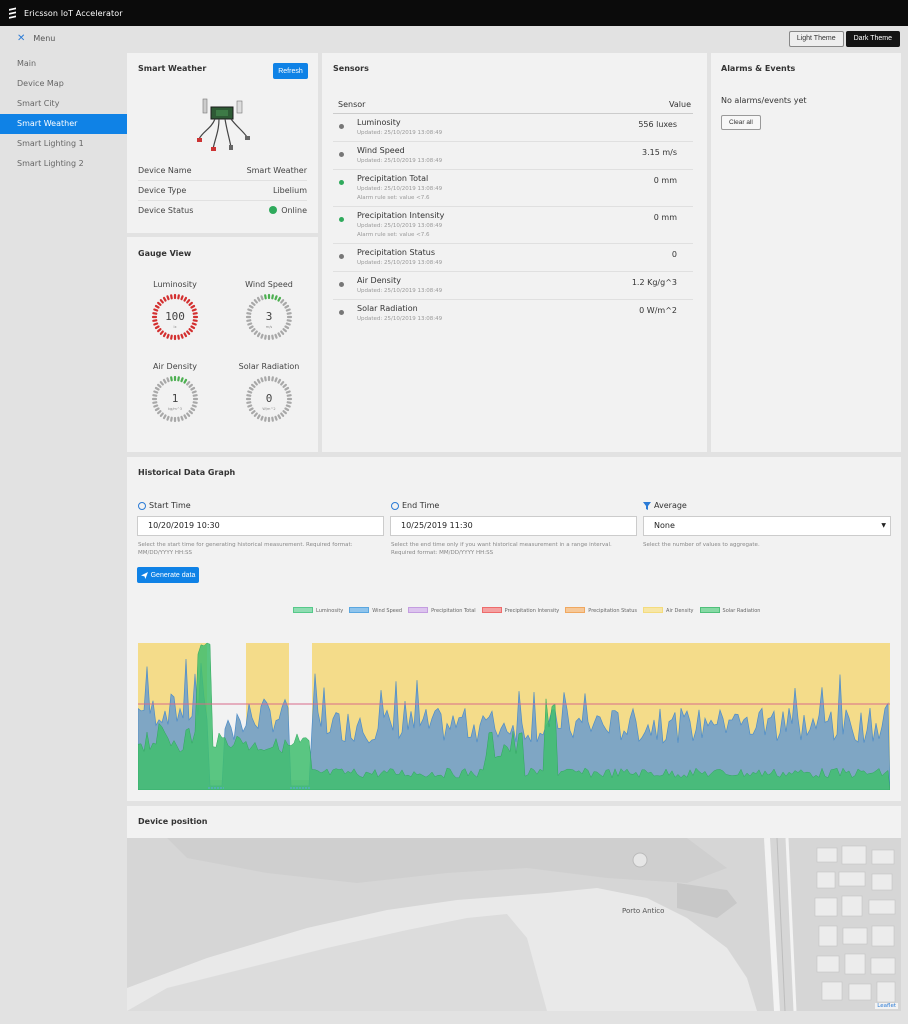  What do you see at coordinates (643, 911) in the screenshot?
I see `map-place-label: Porto Antico` at bounding box center [643, 911].